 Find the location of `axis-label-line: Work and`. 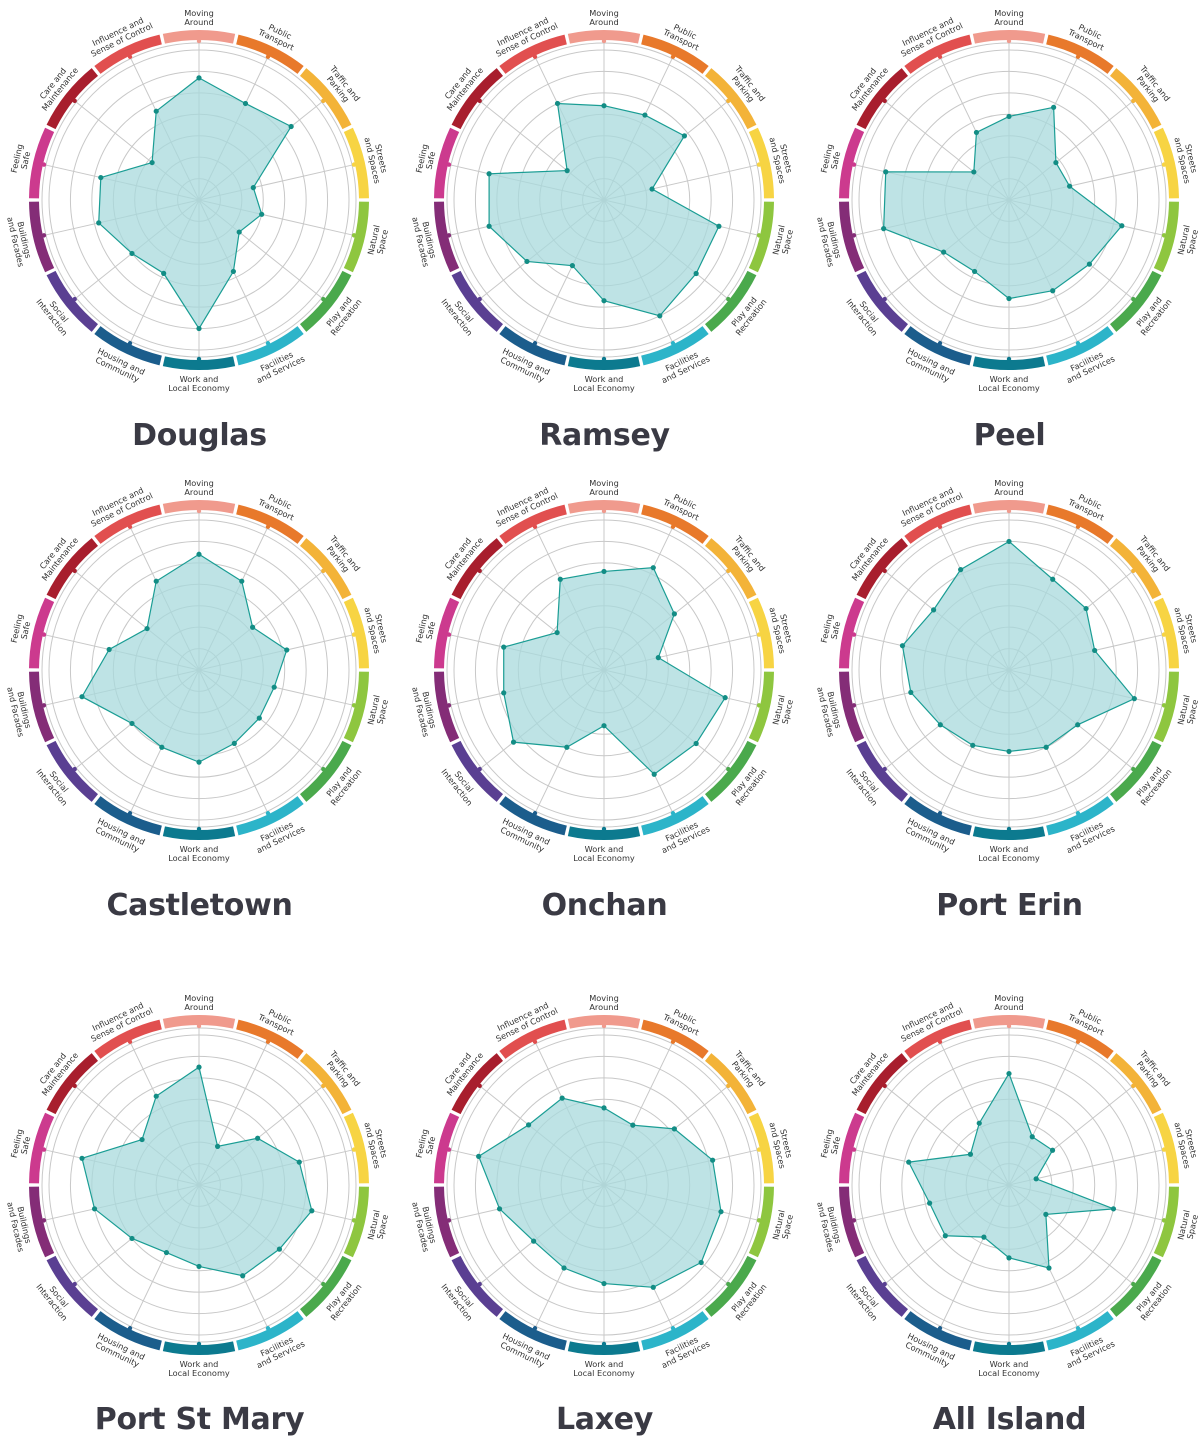

axis-label-line: Work and is located at coordinates (1009, 379).